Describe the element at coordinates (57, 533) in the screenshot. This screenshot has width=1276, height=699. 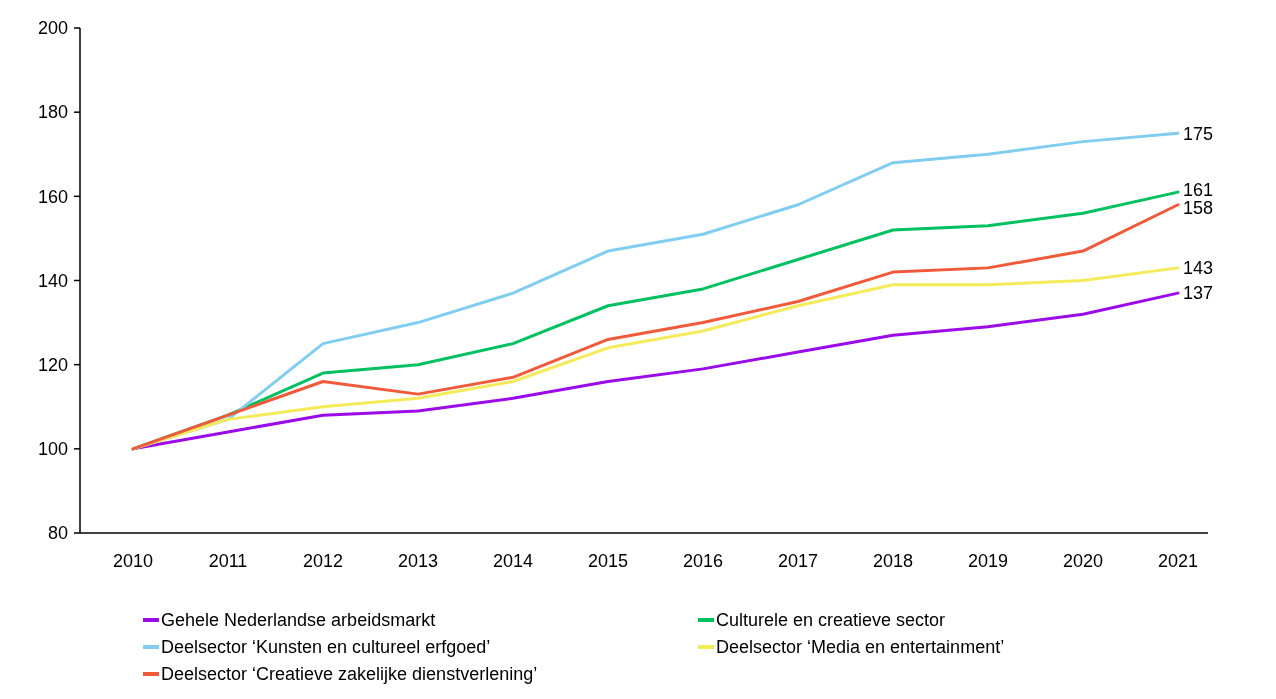
I see `y-tick-label: 80` at that location.